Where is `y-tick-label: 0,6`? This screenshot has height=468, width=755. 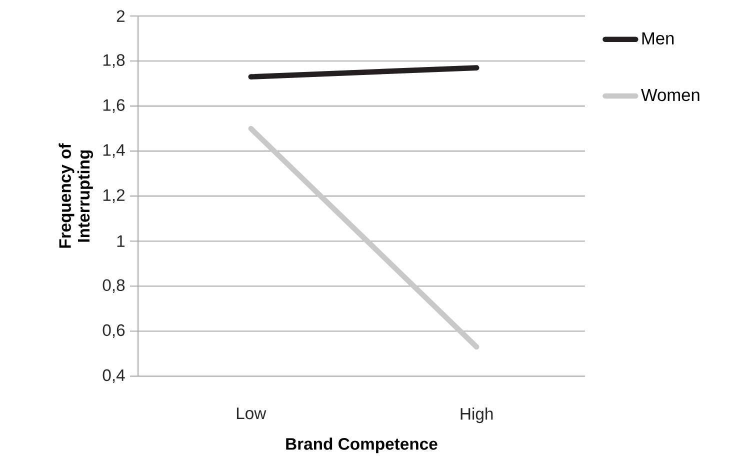 y-tick-label: 0,6 is located at coordinates (113, 331).